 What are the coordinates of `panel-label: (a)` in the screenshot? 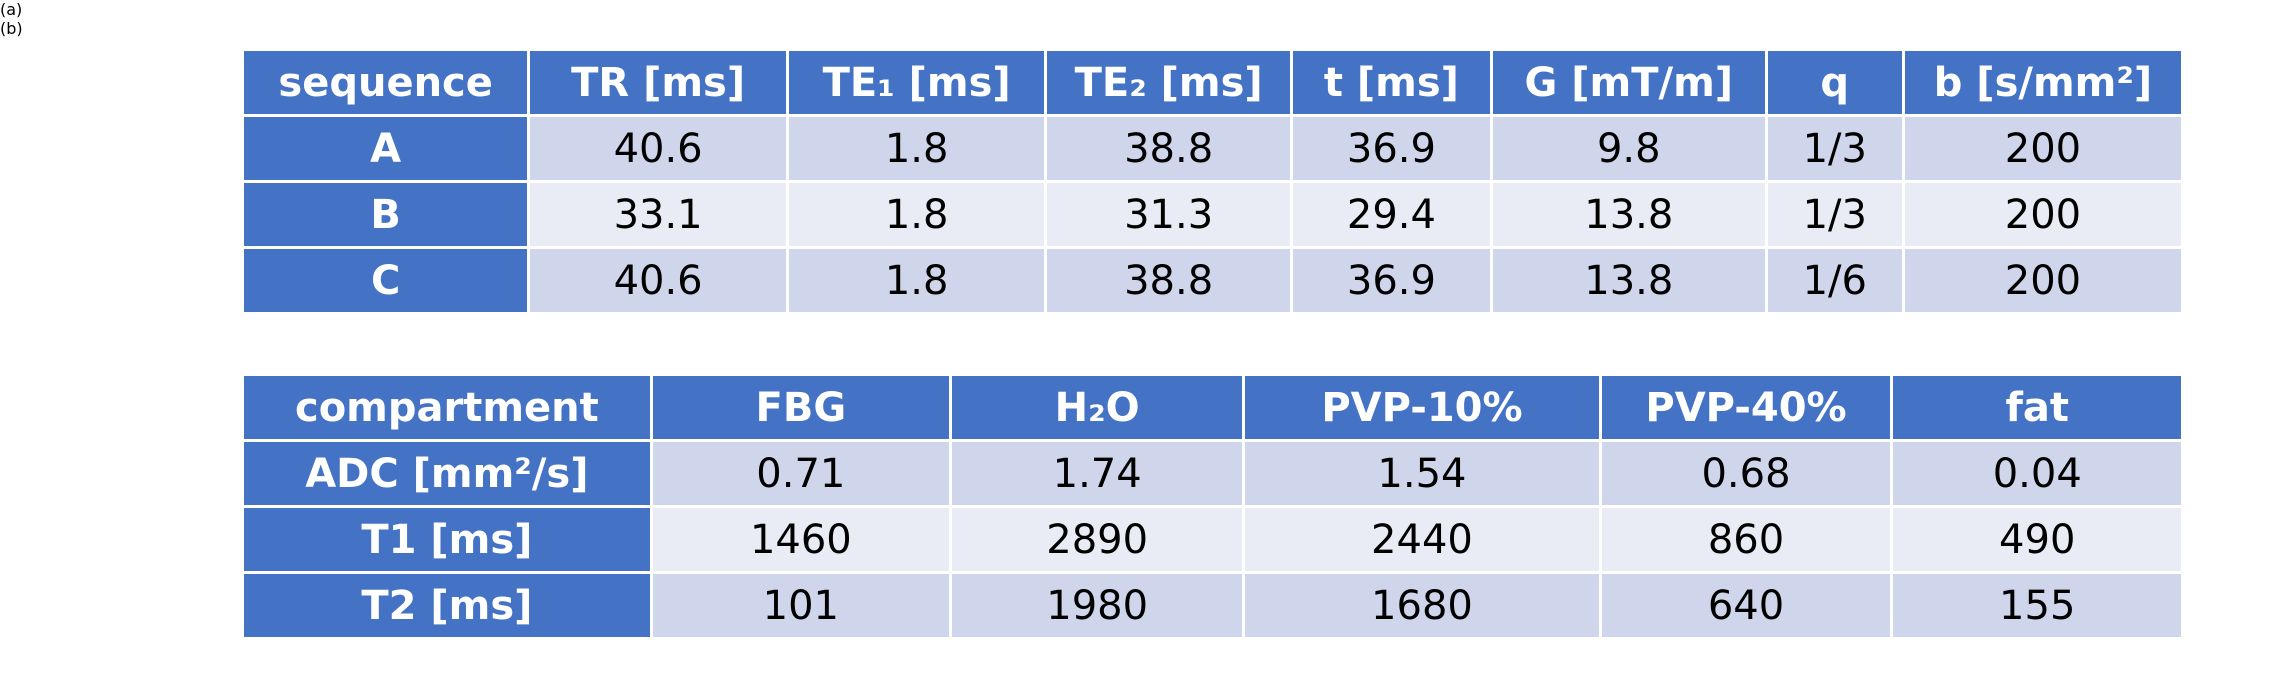 It's located at (11, 9).